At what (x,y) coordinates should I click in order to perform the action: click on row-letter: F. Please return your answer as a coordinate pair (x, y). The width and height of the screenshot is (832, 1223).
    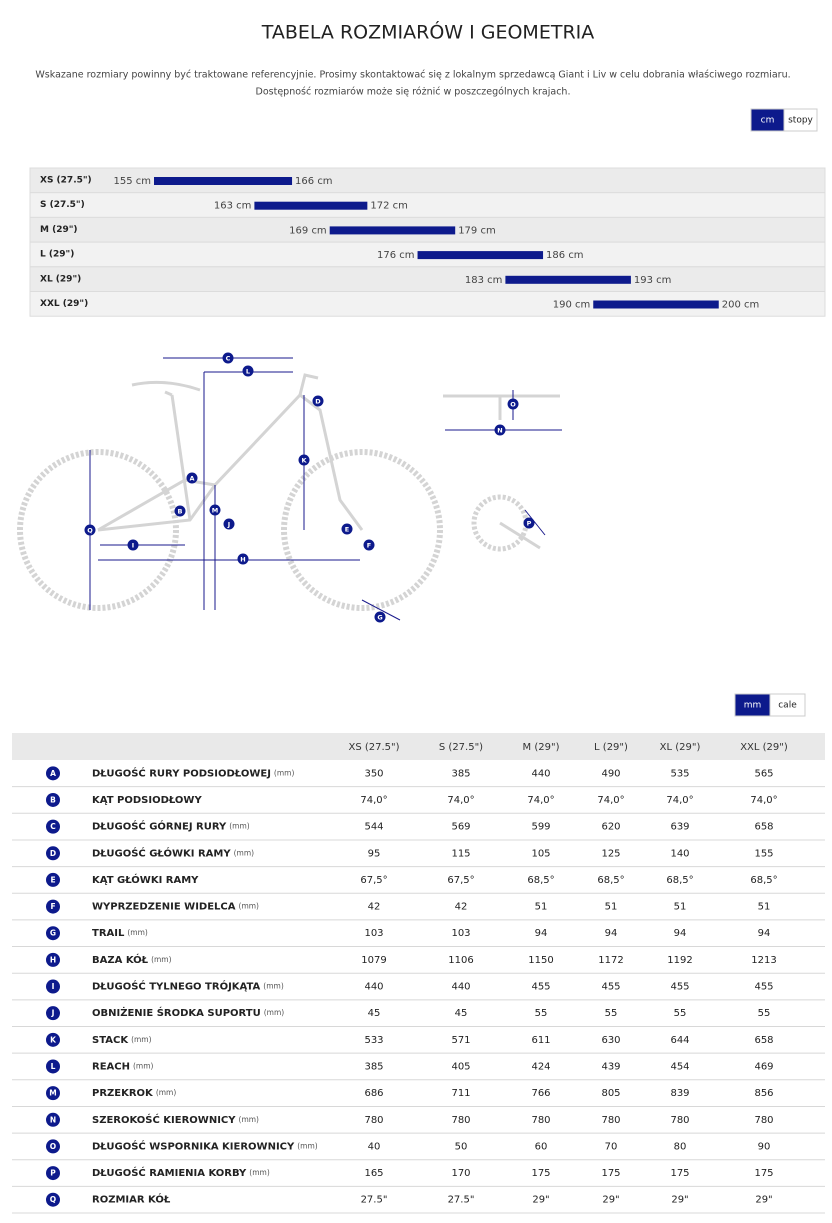
    Looking at the image, I should click on (52, 906).